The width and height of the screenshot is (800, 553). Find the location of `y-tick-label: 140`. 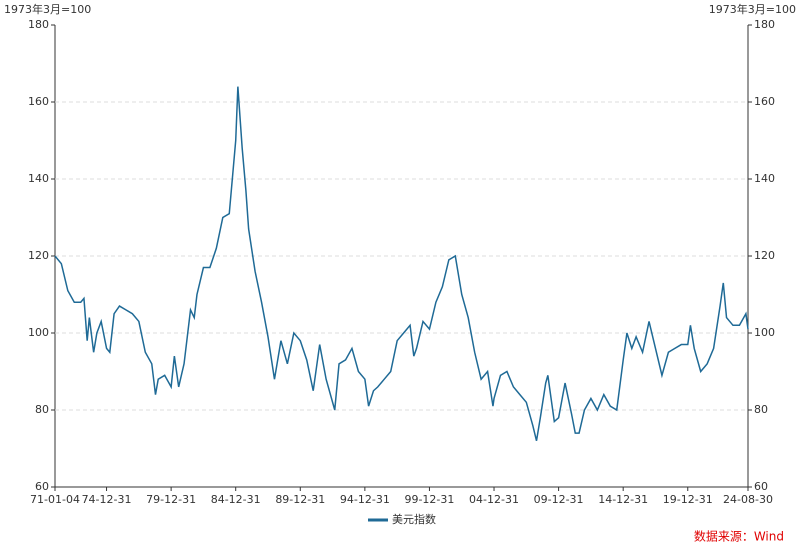

y-tick-label: 140 is located at coordinates (38, 178).